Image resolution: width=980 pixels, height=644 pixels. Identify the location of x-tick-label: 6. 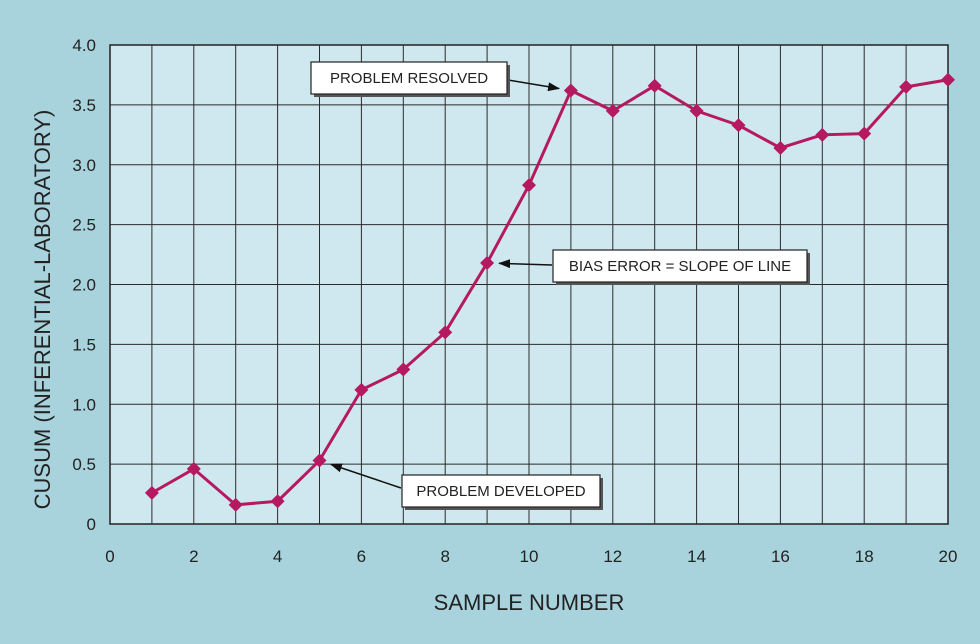
(361, 556).